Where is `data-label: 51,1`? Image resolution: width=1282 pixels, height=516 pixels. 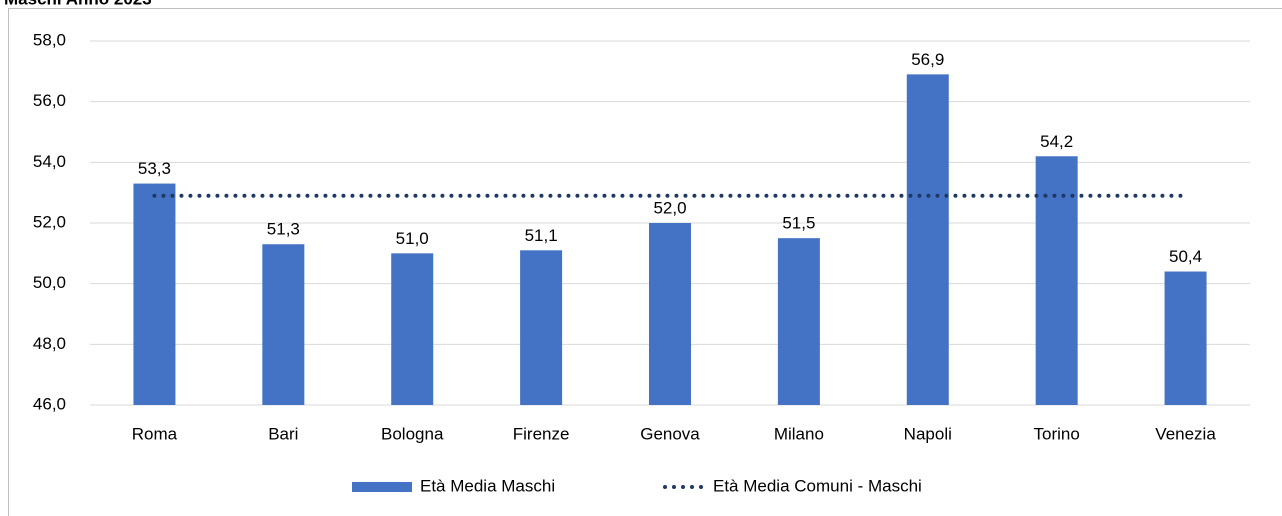
data-label: 51,1 is located at coordinates (541, 235).